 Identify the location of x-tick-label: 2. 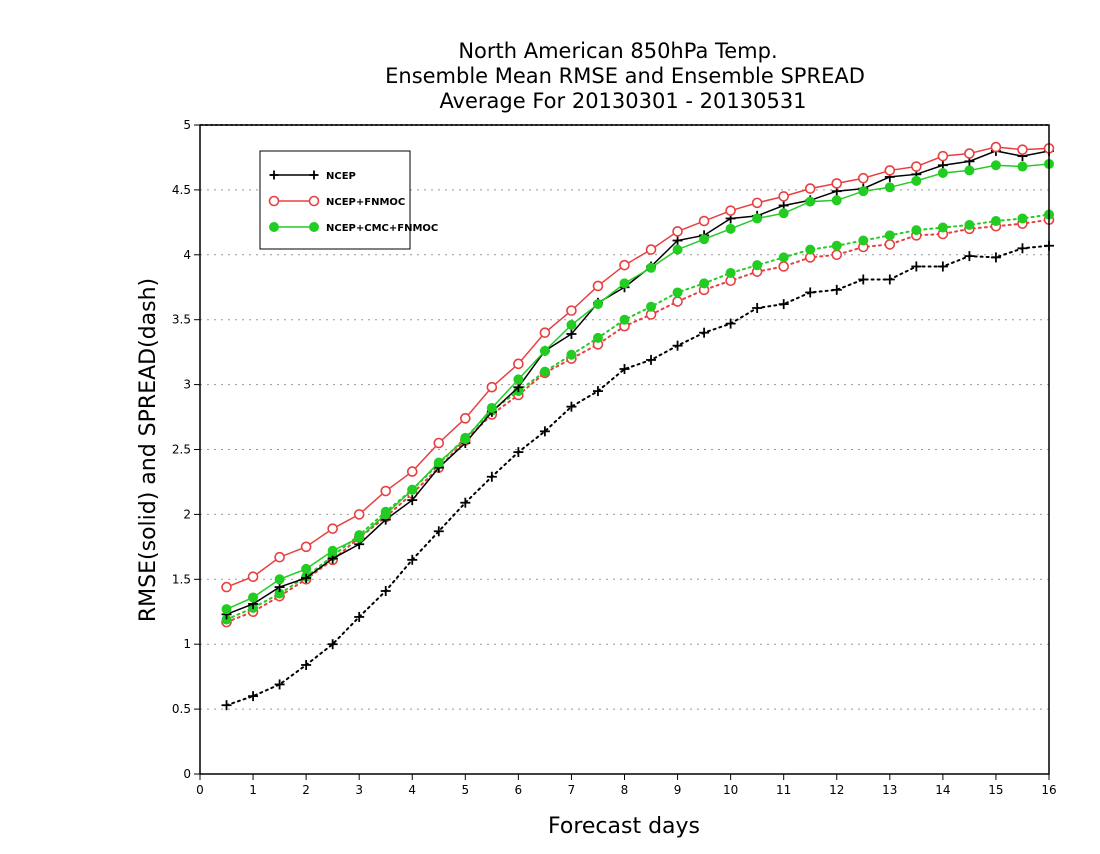
(306, 790).